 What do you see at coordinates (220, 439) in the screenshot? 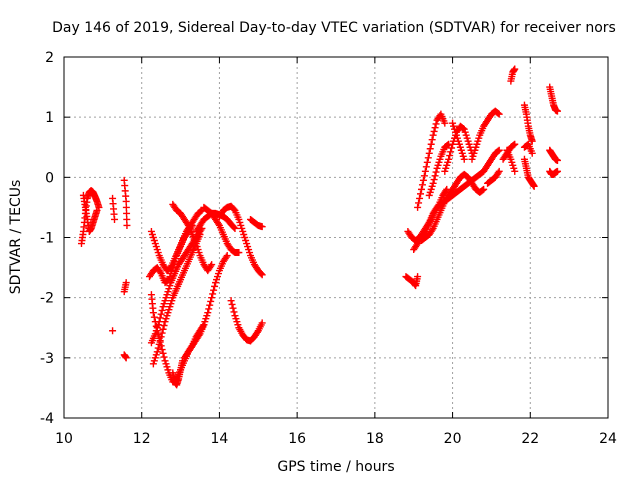
I see `x-tick-label: 14` at bounding box center [220, 439].